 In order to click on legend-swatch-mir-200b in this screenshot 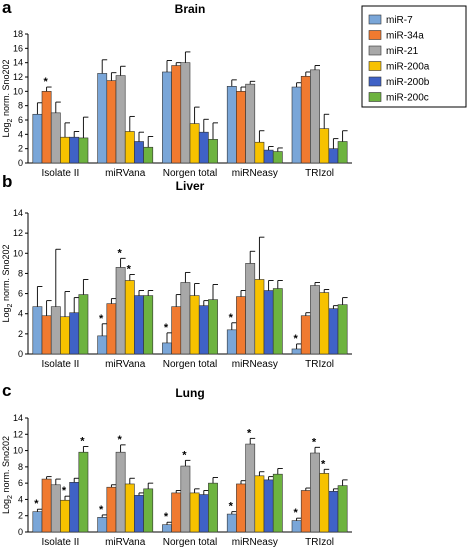, I will do `click(375, 81)`.